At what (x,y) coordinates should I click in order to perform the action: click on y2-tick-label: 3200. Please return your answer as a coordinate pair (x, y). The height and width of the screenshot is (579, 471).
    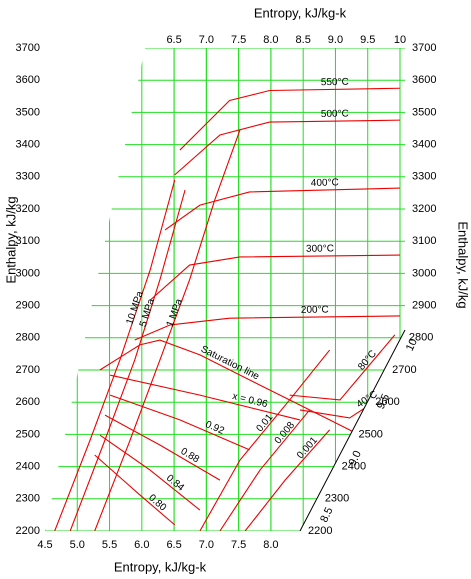
    Looking at the image, I should click on (424, 209).